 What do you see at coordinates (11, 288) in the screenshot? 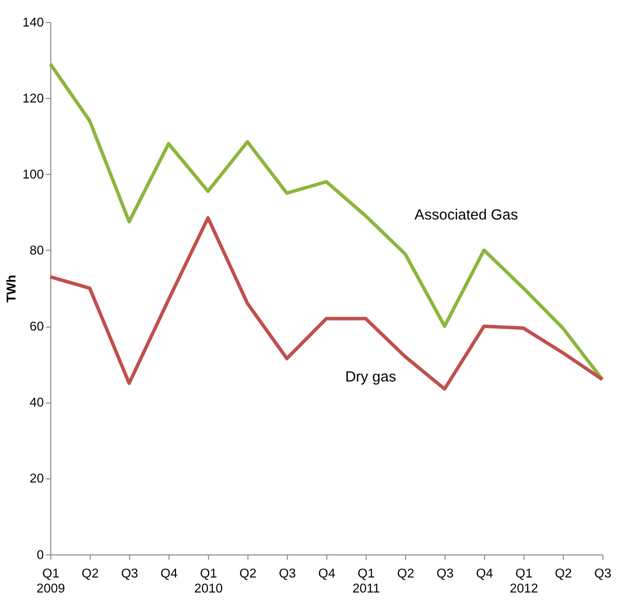
I see `y-axis-title: TWh` at bounding box center [11, 288].